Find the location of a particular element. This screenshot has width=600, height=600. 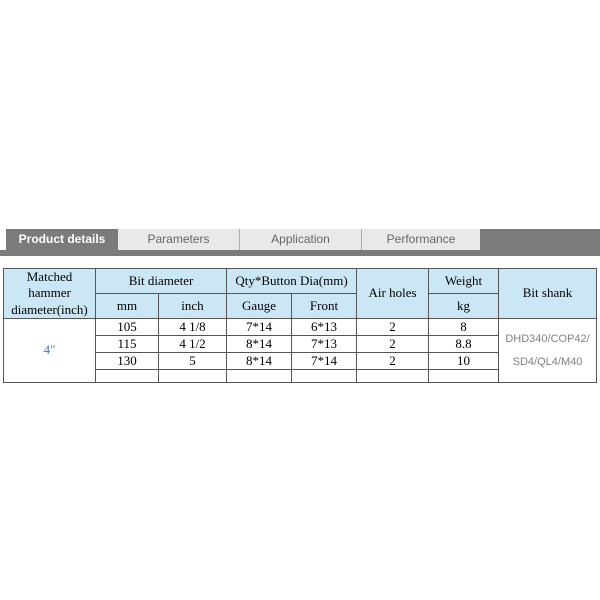

tab-bar-bottom-strip is located at coordinates (300, 253).